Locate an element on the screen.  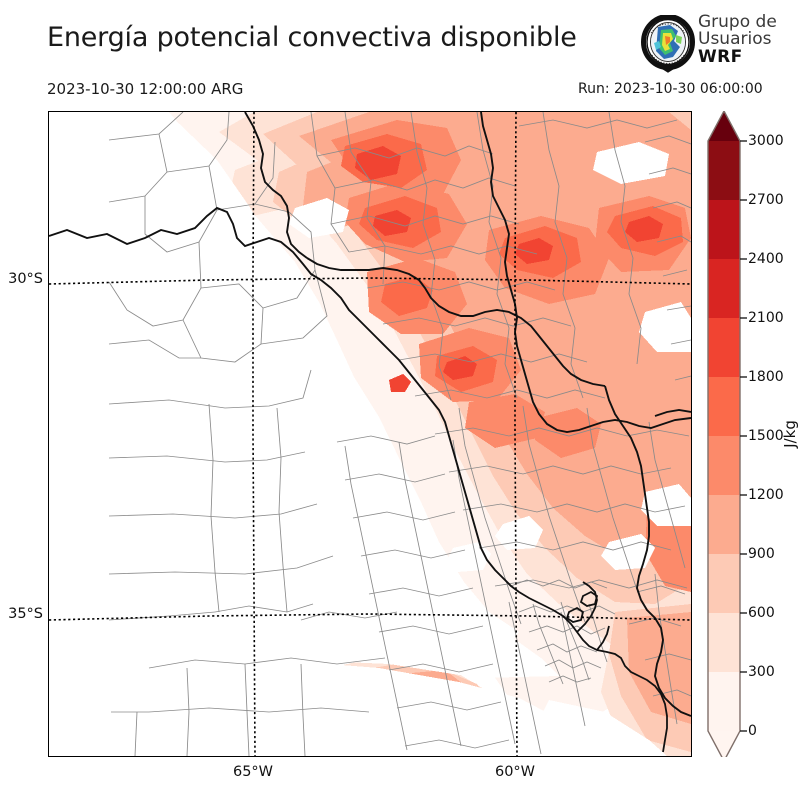
logo-line-3: WRF is located at coordinates (720, 56).